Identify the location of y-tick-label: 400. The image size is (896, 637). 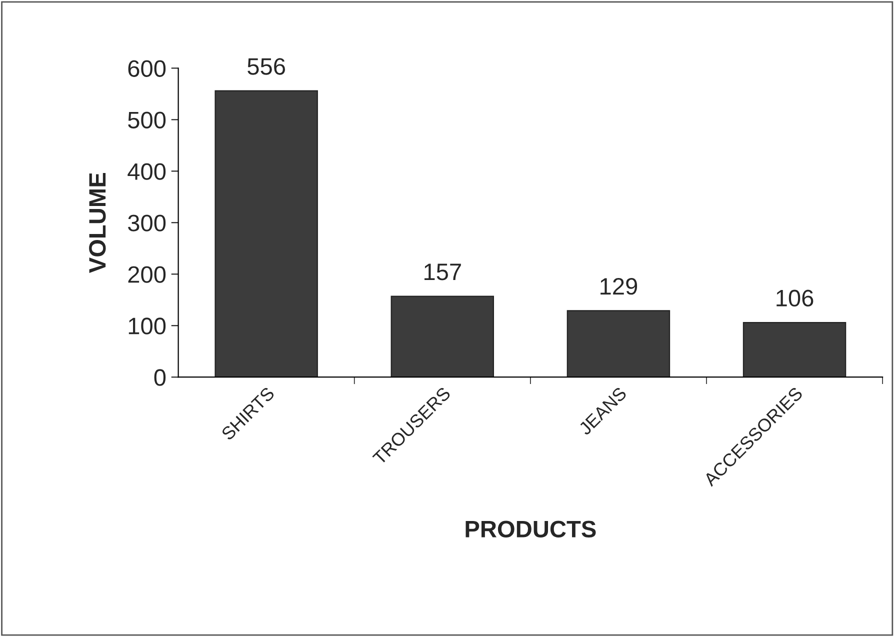
(147, 171).